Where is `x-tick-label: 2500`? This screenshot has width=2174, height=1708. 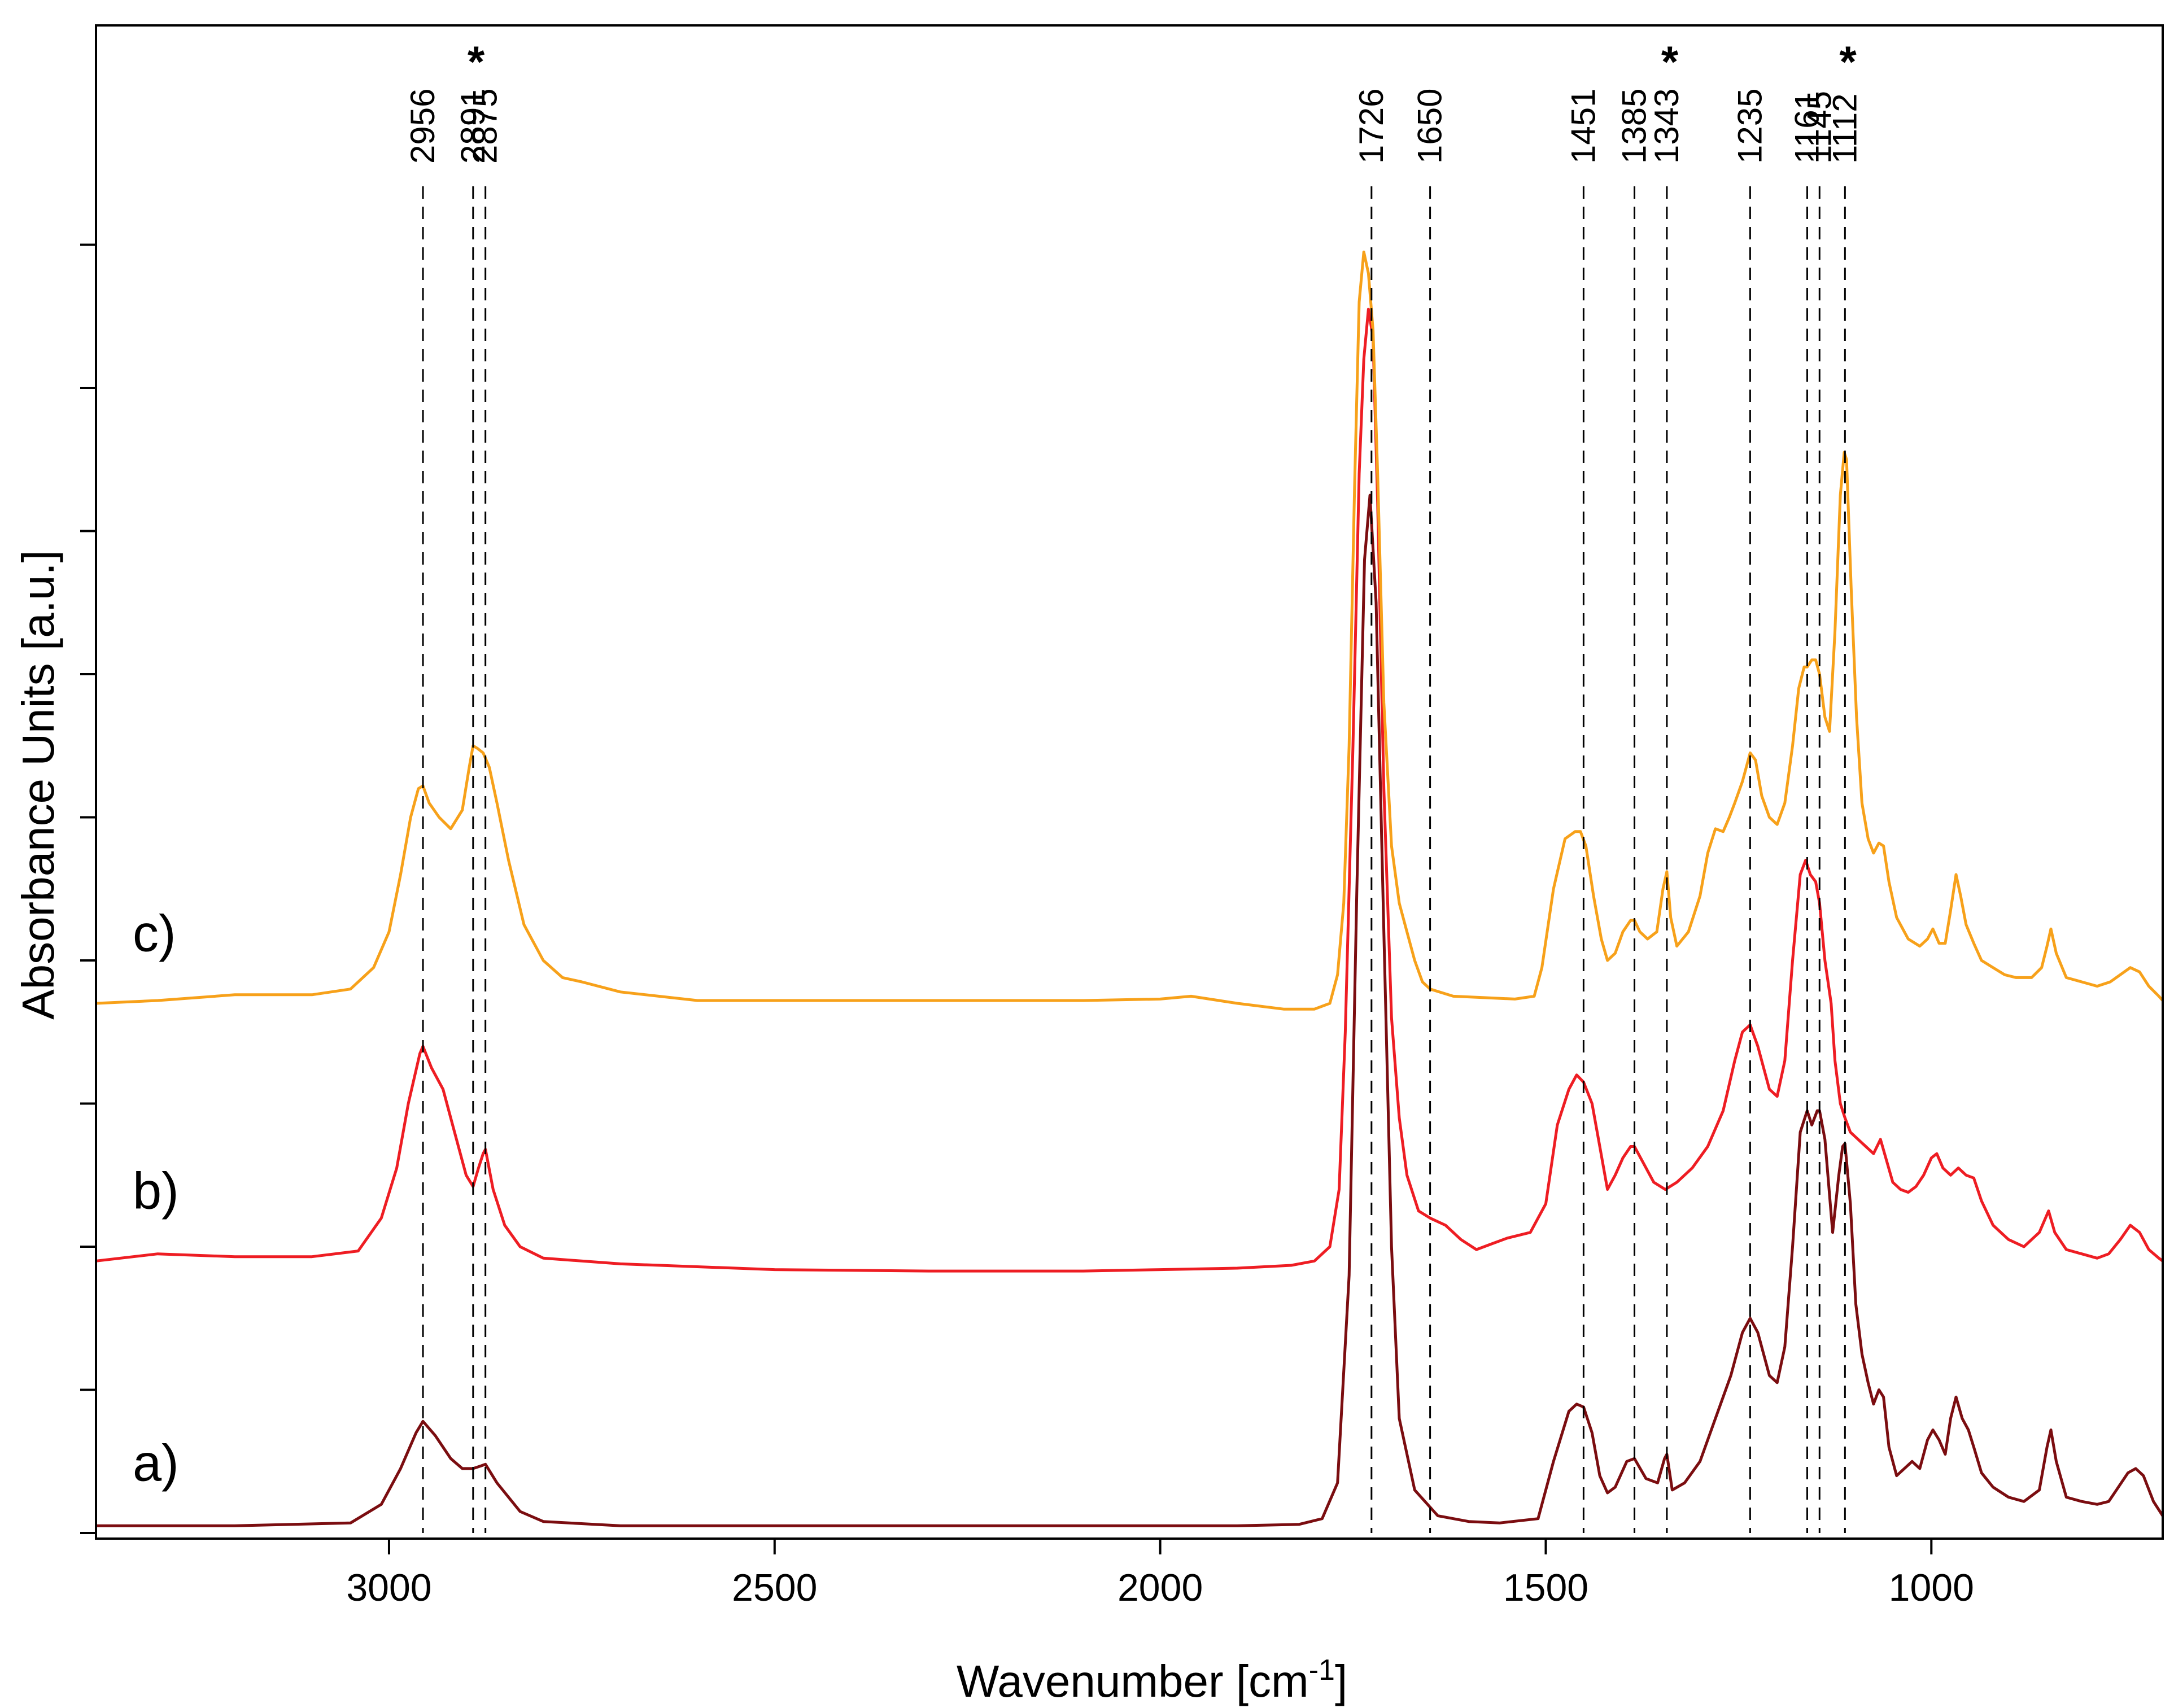
x-tick-label: 2500 is located at coordinates (774, 1587).